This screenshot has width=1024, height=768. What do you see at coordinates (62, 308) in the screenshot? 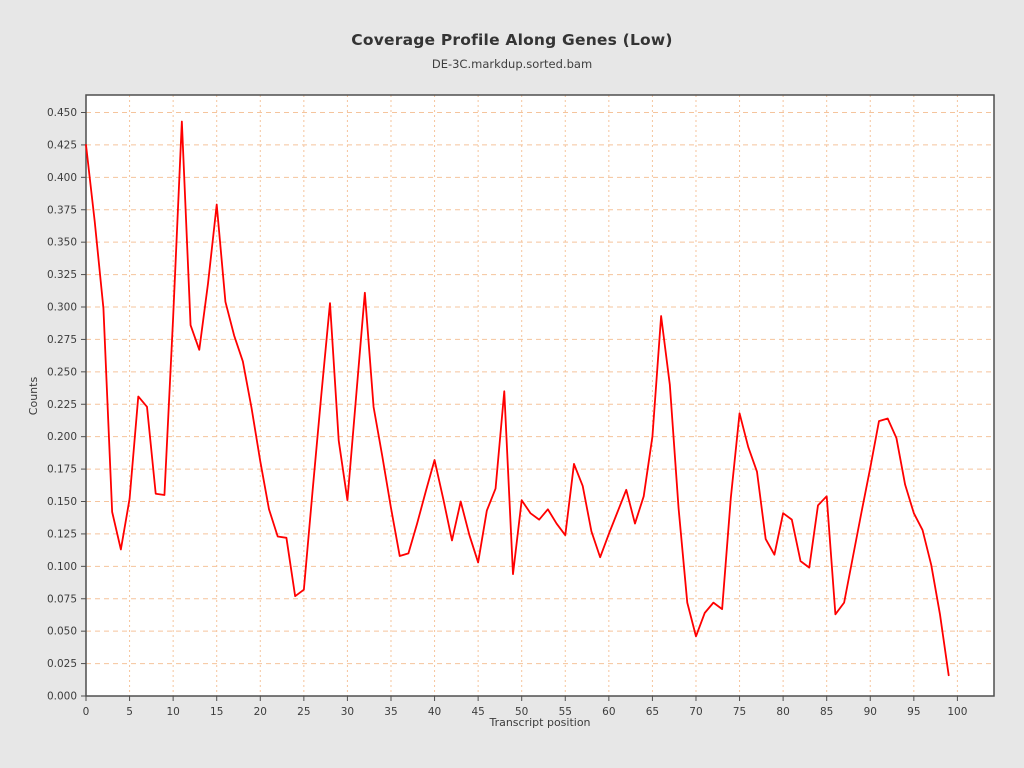
I see `y-tick-label: 0.300` at bounding box center [62, 308].